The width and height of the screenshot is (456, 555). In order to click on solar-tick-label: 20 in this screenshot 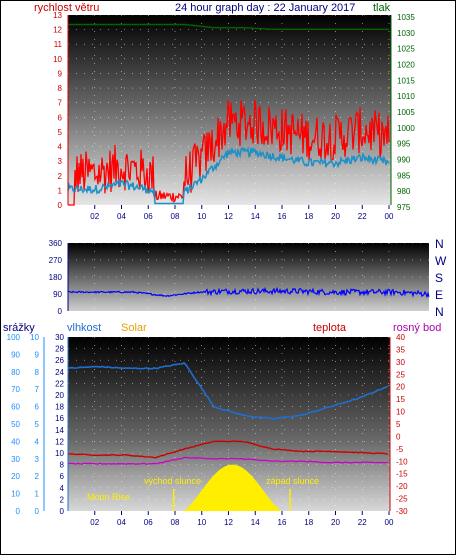, I will do `click(59, 395)`.